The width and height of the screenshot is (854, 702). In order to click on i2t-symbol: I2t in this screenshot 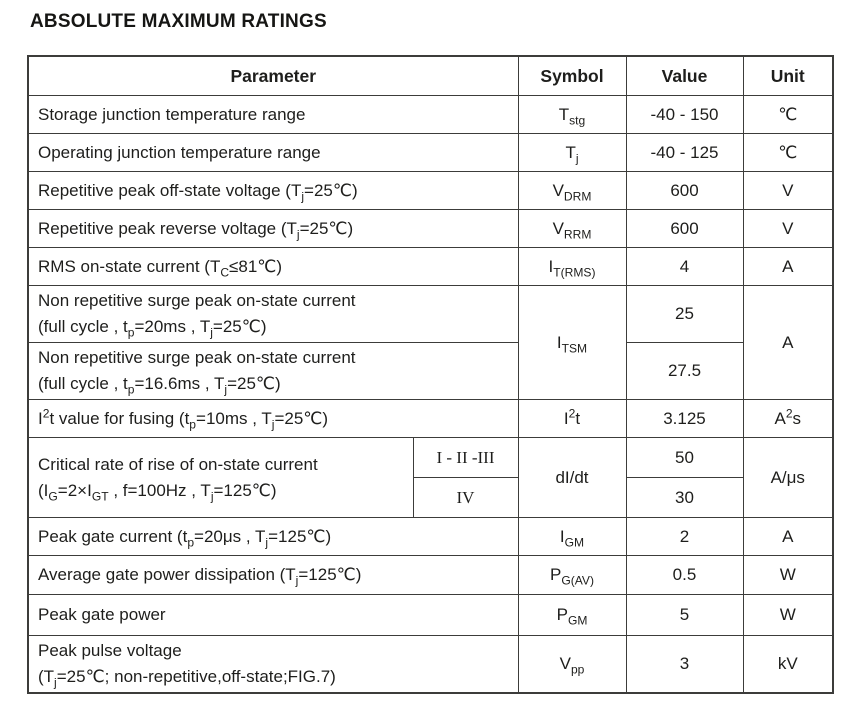, I will do `click(572, 418)`.